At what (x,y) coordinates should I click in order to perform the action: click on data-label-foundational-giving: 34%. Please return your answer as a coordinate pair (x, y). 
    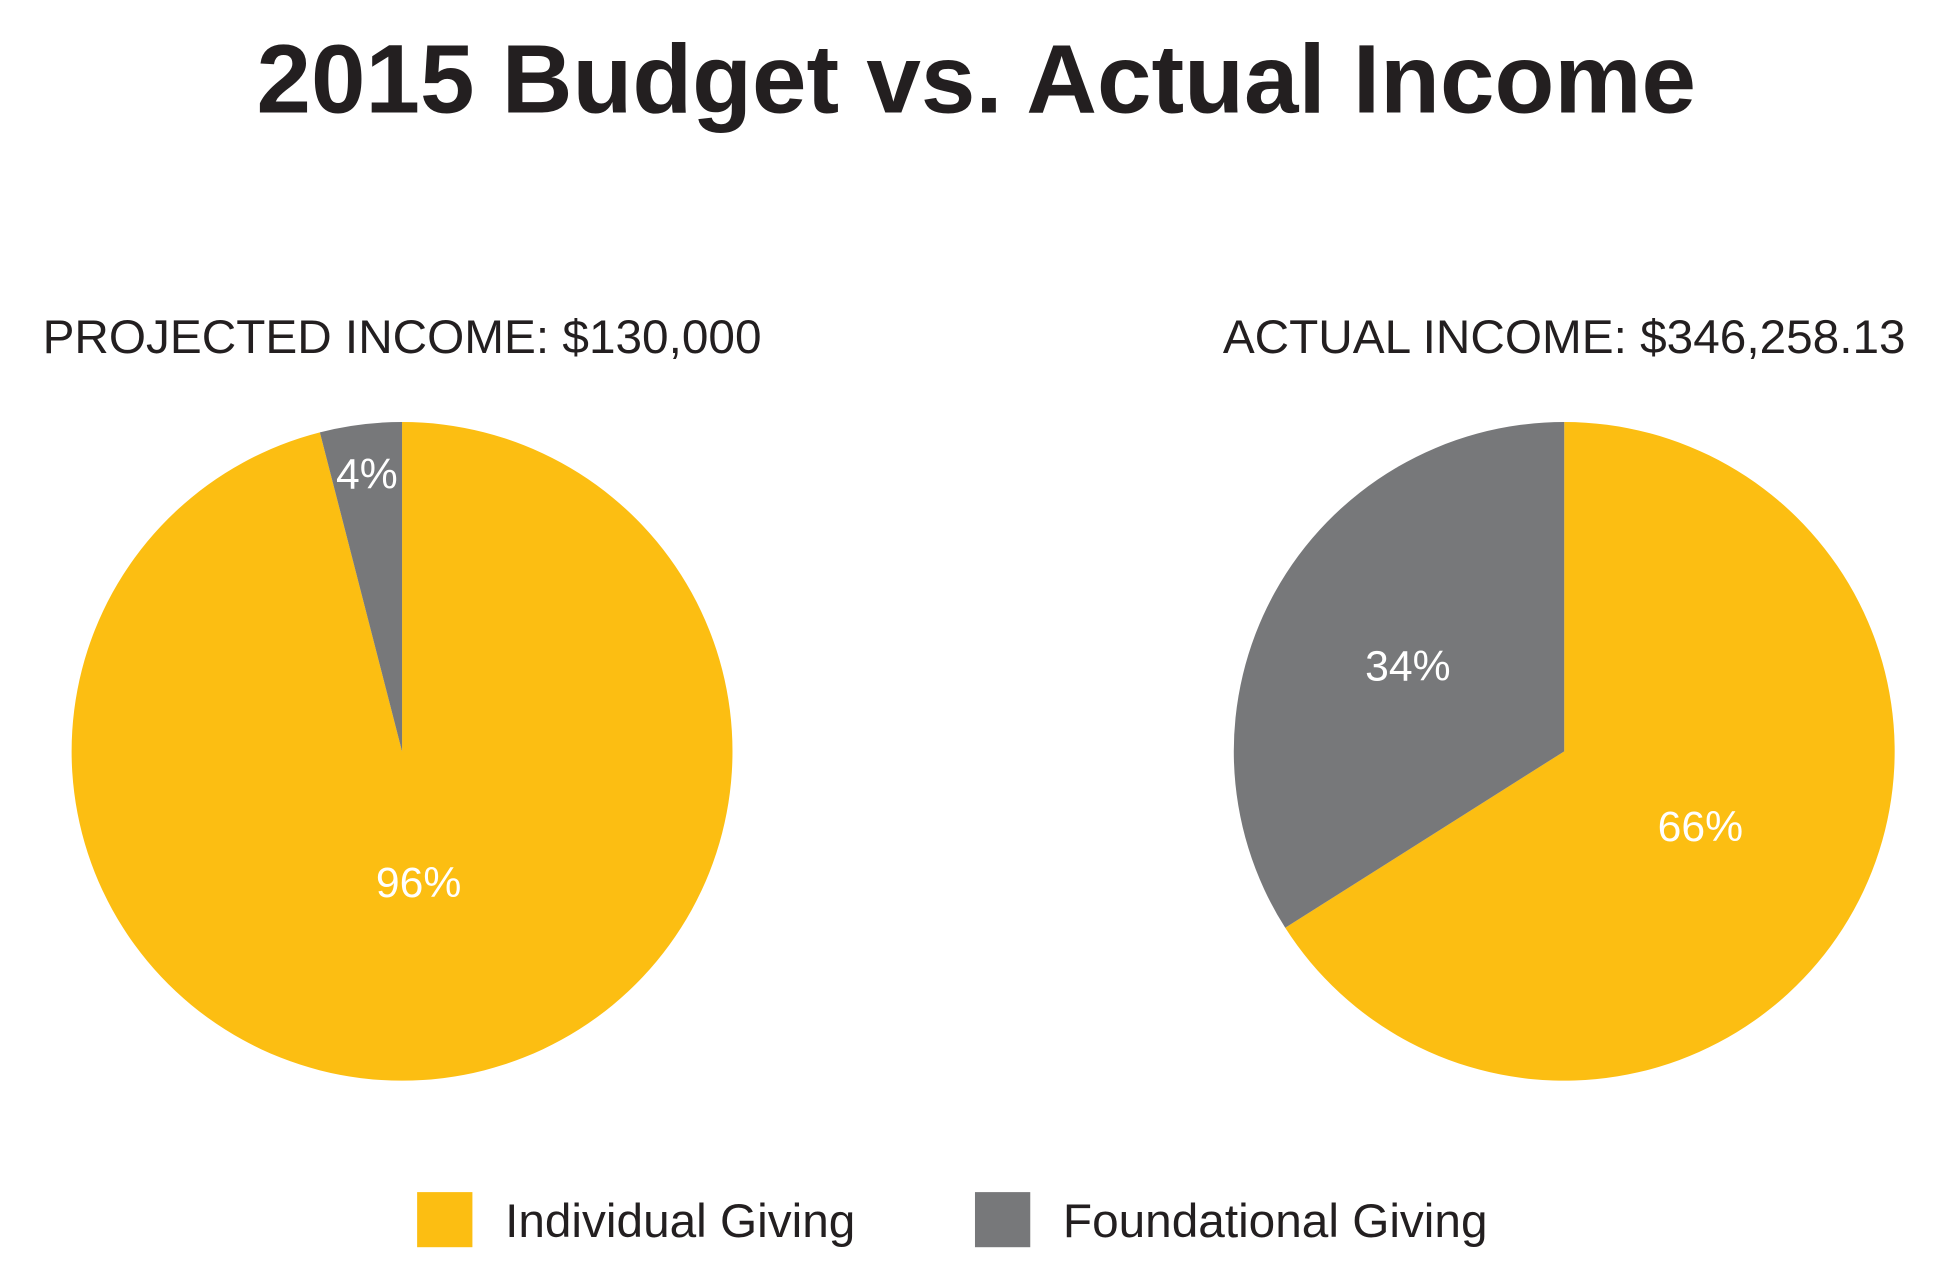
    Looking at the image, I should click on (1407, 667).